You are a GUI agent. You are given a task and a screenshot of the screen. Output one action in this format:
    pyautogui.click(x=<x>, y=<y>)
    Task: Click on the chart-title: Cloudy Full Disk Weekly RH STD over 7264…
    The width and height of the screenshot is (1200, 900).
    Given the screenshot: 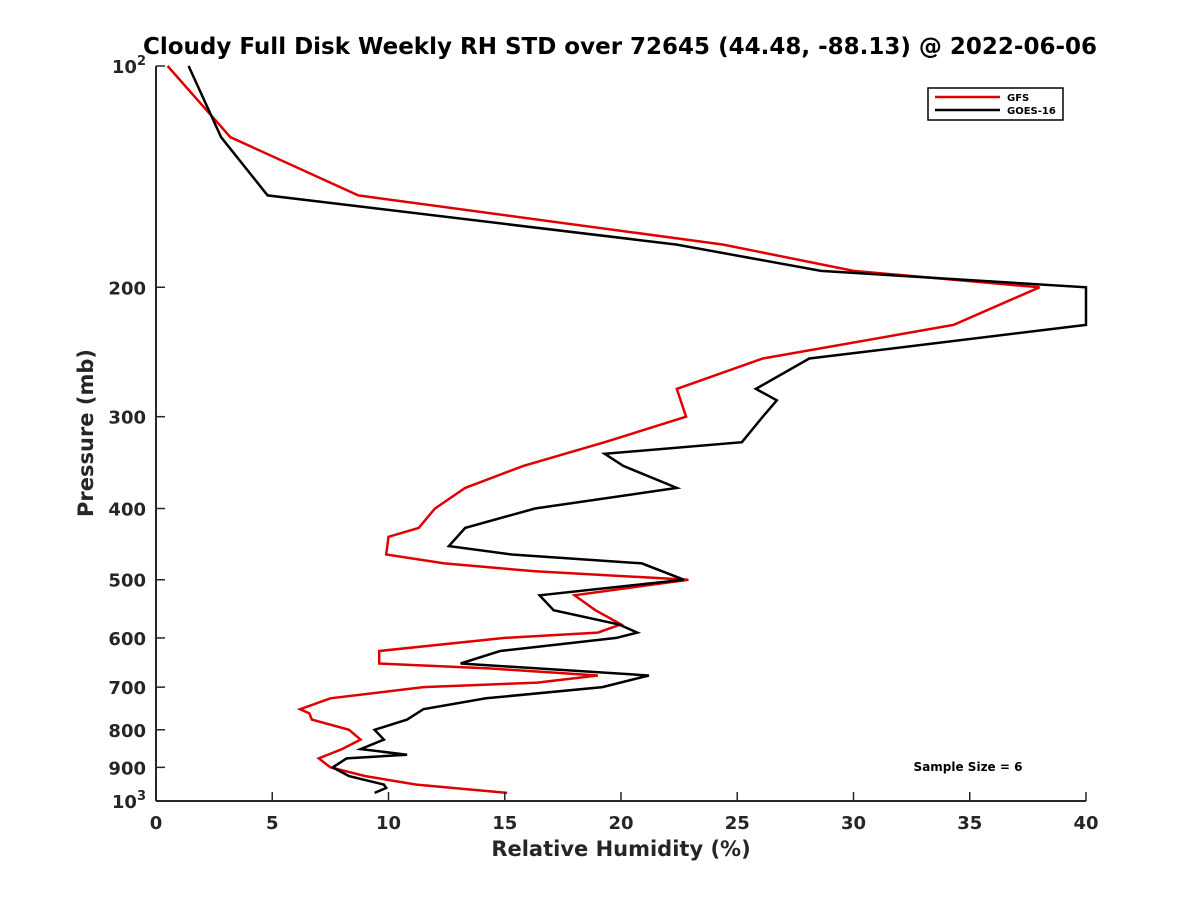 What is the action you would take?
    pyautogui.click(x=620, y=47)
    